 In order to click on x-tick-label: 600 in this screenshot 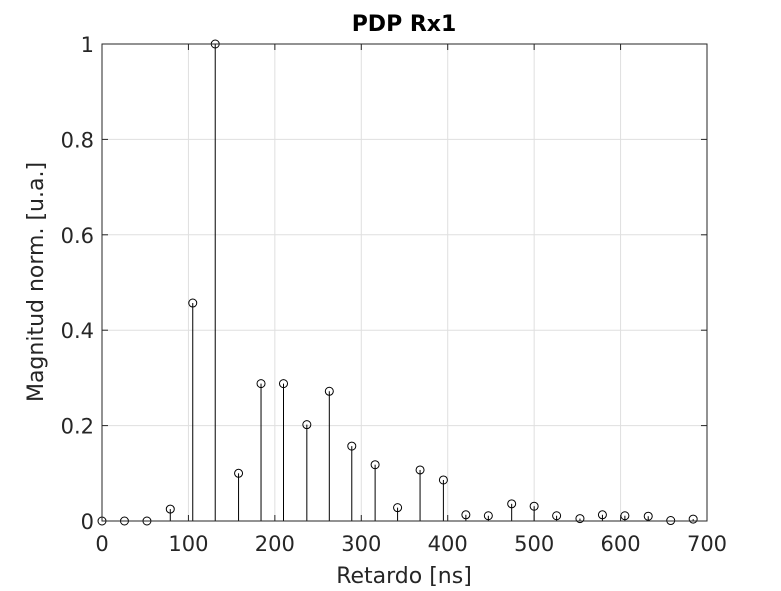, I will do `click(621, 544)`.